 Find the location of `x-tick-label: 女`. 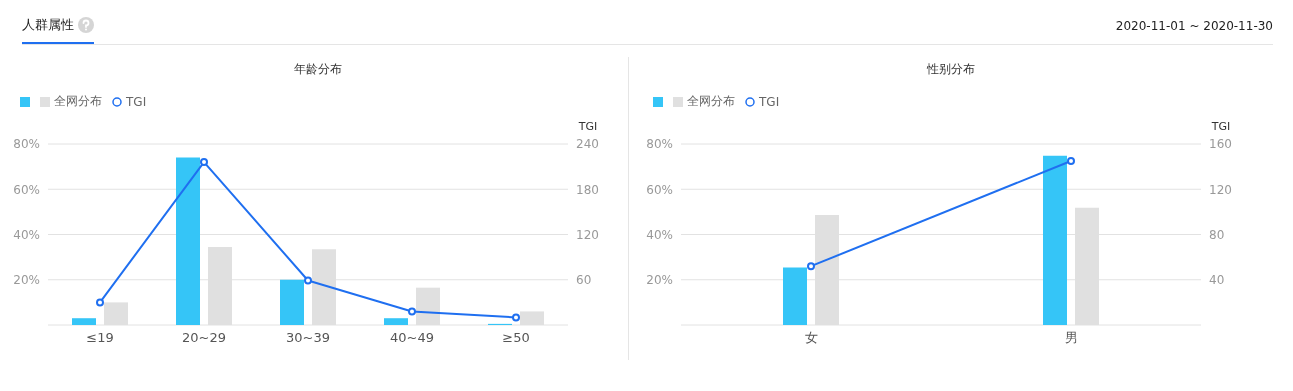

x-tick-label: 女 is located at coordinates (811, 338).